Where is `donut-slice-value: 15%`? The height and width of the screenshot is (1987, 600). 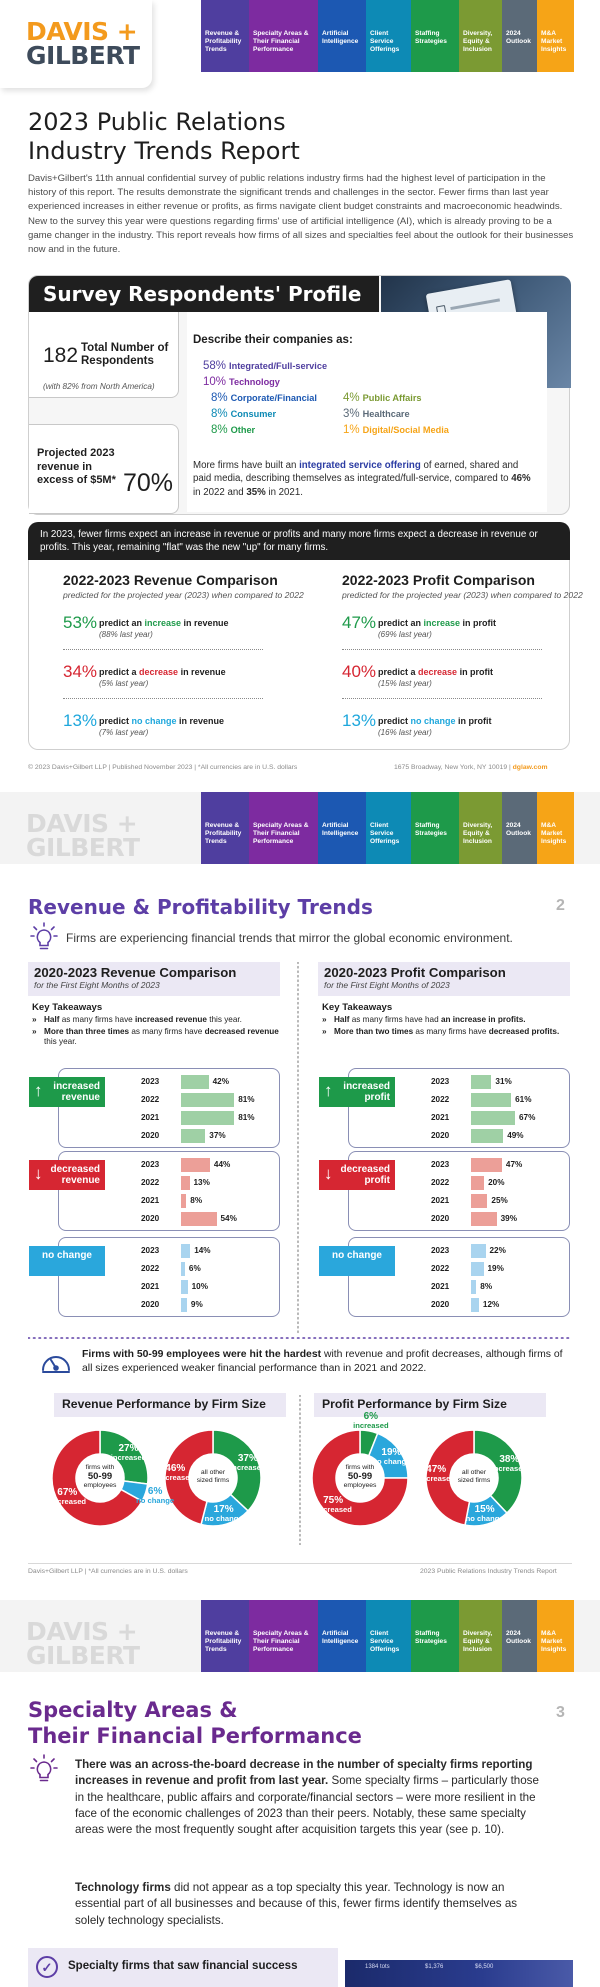 donut-slice-value: 15% is located at coordinates (484, 1510).